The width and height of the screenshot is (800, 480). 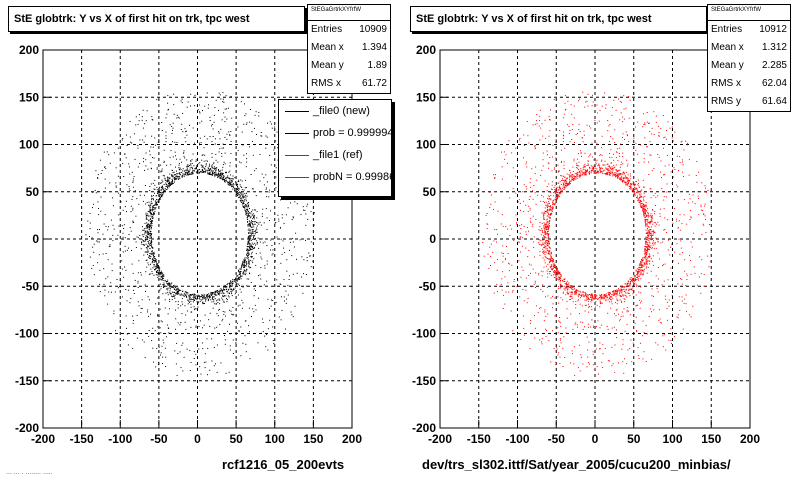 What do you see at coordinates (159, 439) in the screenshot?
I see `x-tick-label: -50` at bounding box center [159, 439].